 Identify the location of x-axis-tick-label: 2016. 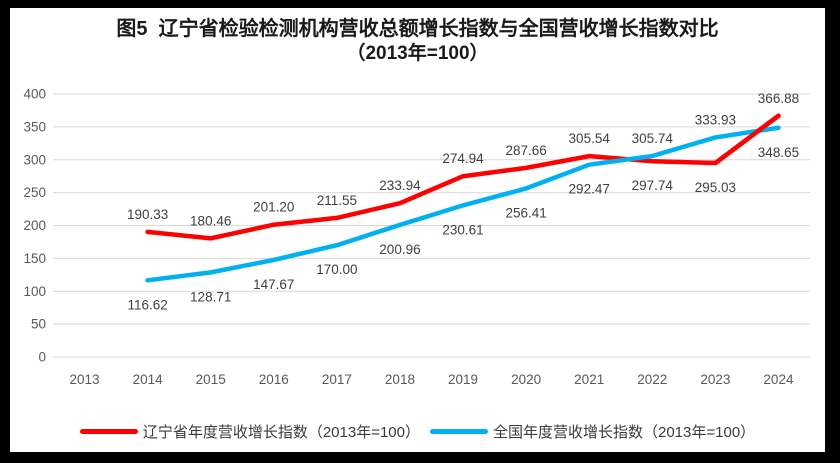
(274, 379).